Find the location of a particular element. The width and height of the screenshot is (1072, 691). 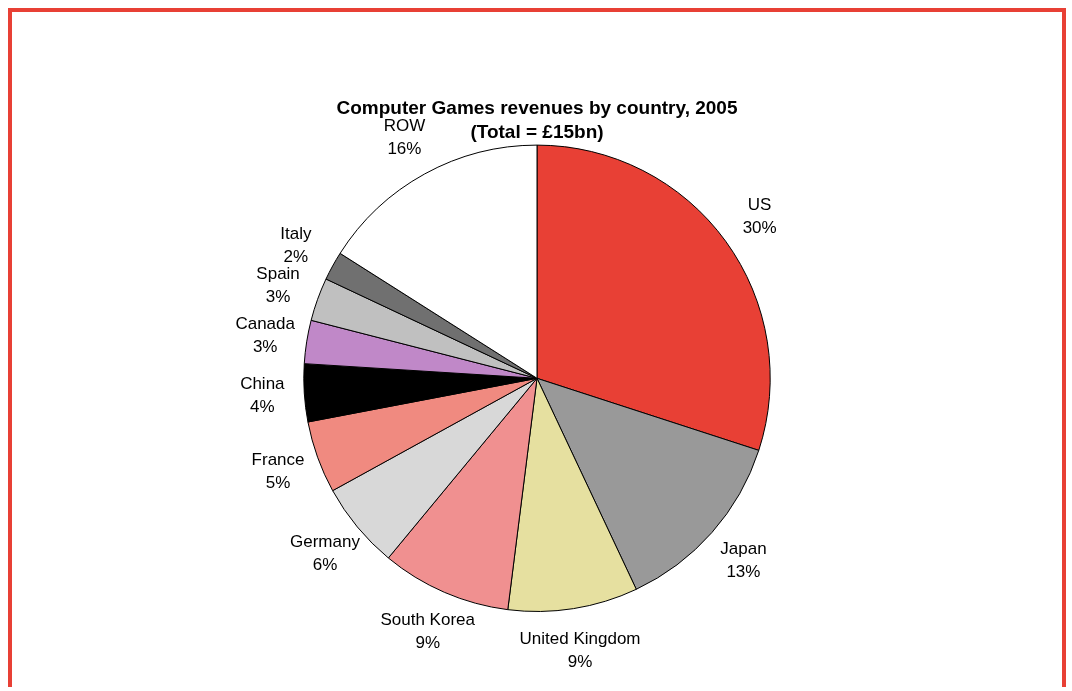

data-label: 6% is located at coordinates (325, 565).